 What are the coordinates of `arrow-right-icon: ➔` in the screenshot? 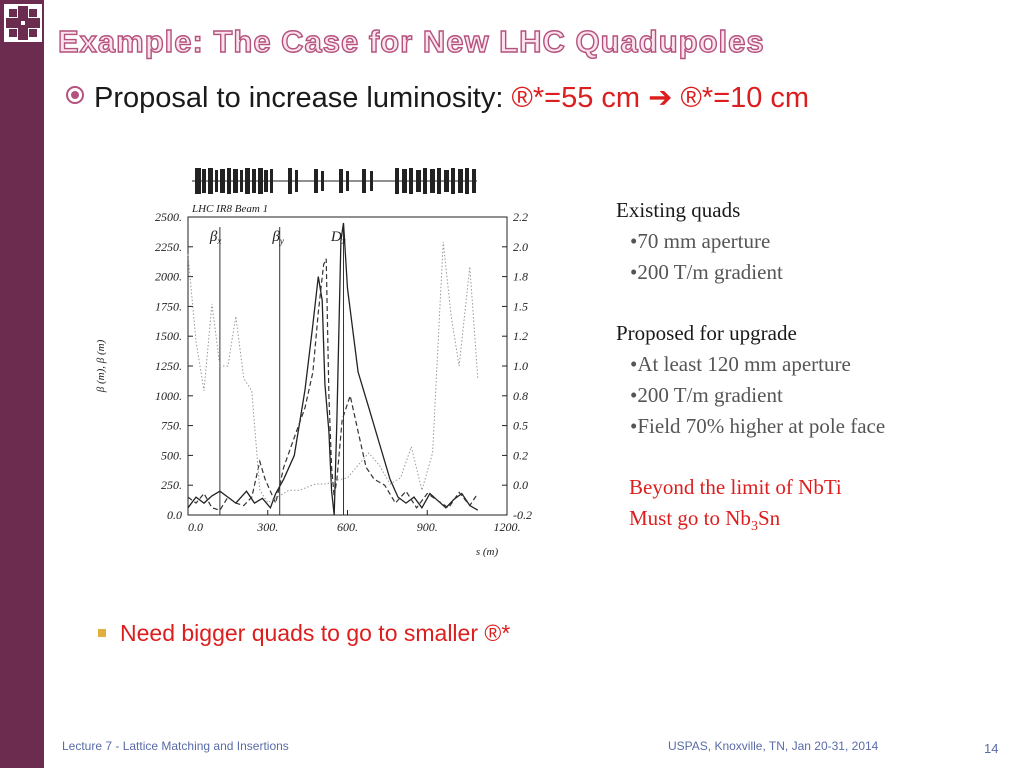 It's located at (660, 98).